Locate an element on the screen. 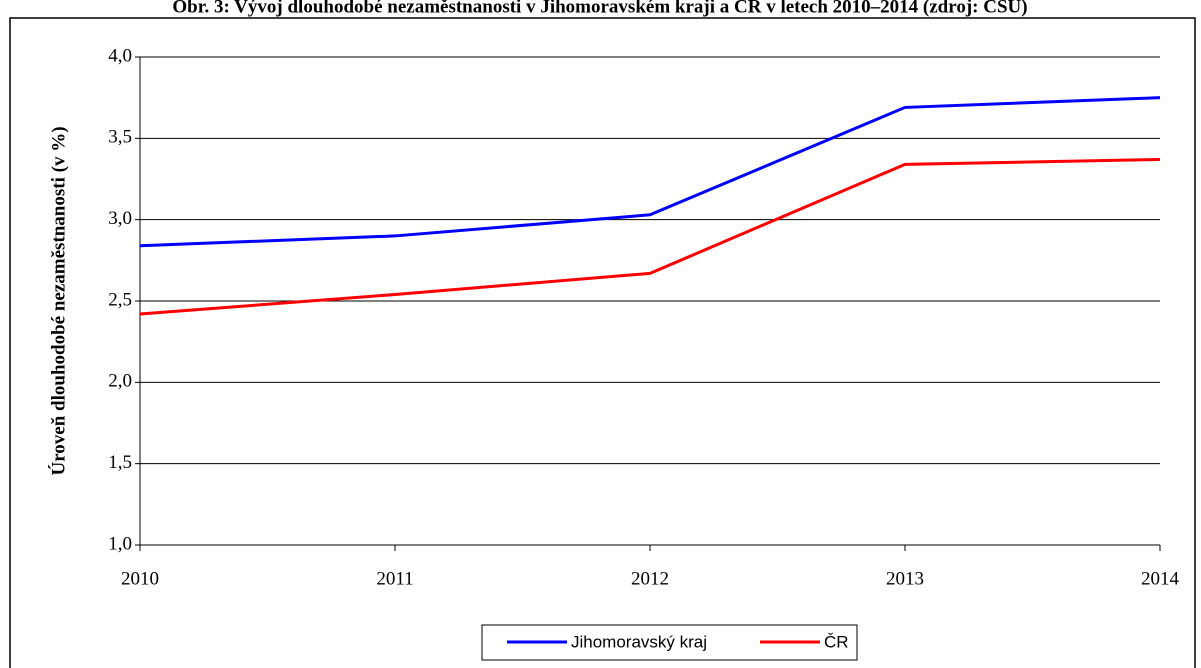  y-tick-label: 2,5 is located at coordinates (120, 299).